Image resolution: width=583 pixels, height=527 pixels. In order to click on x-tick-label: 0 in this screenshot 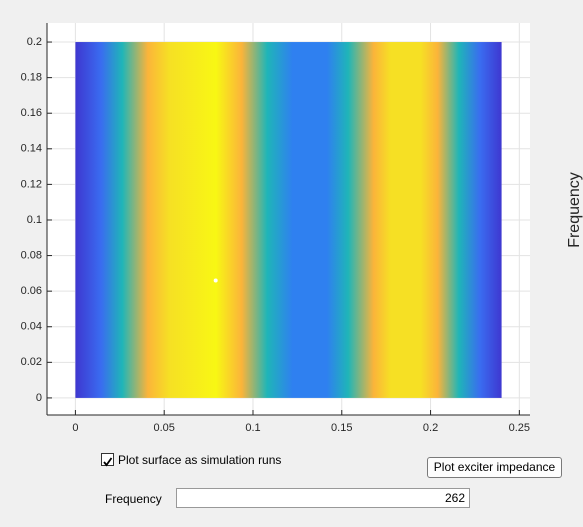, I will do `click(75, 428)`.